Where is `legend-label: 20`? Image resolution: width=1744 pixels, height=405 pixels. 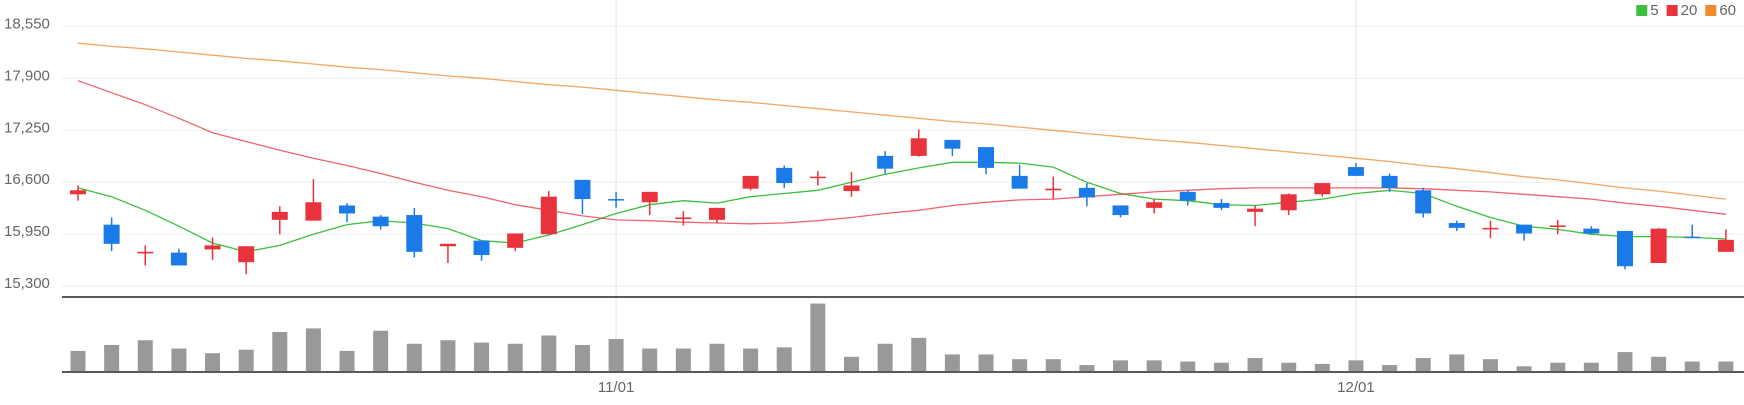 legend-label: 20 is located at coordinates (1689, 10).